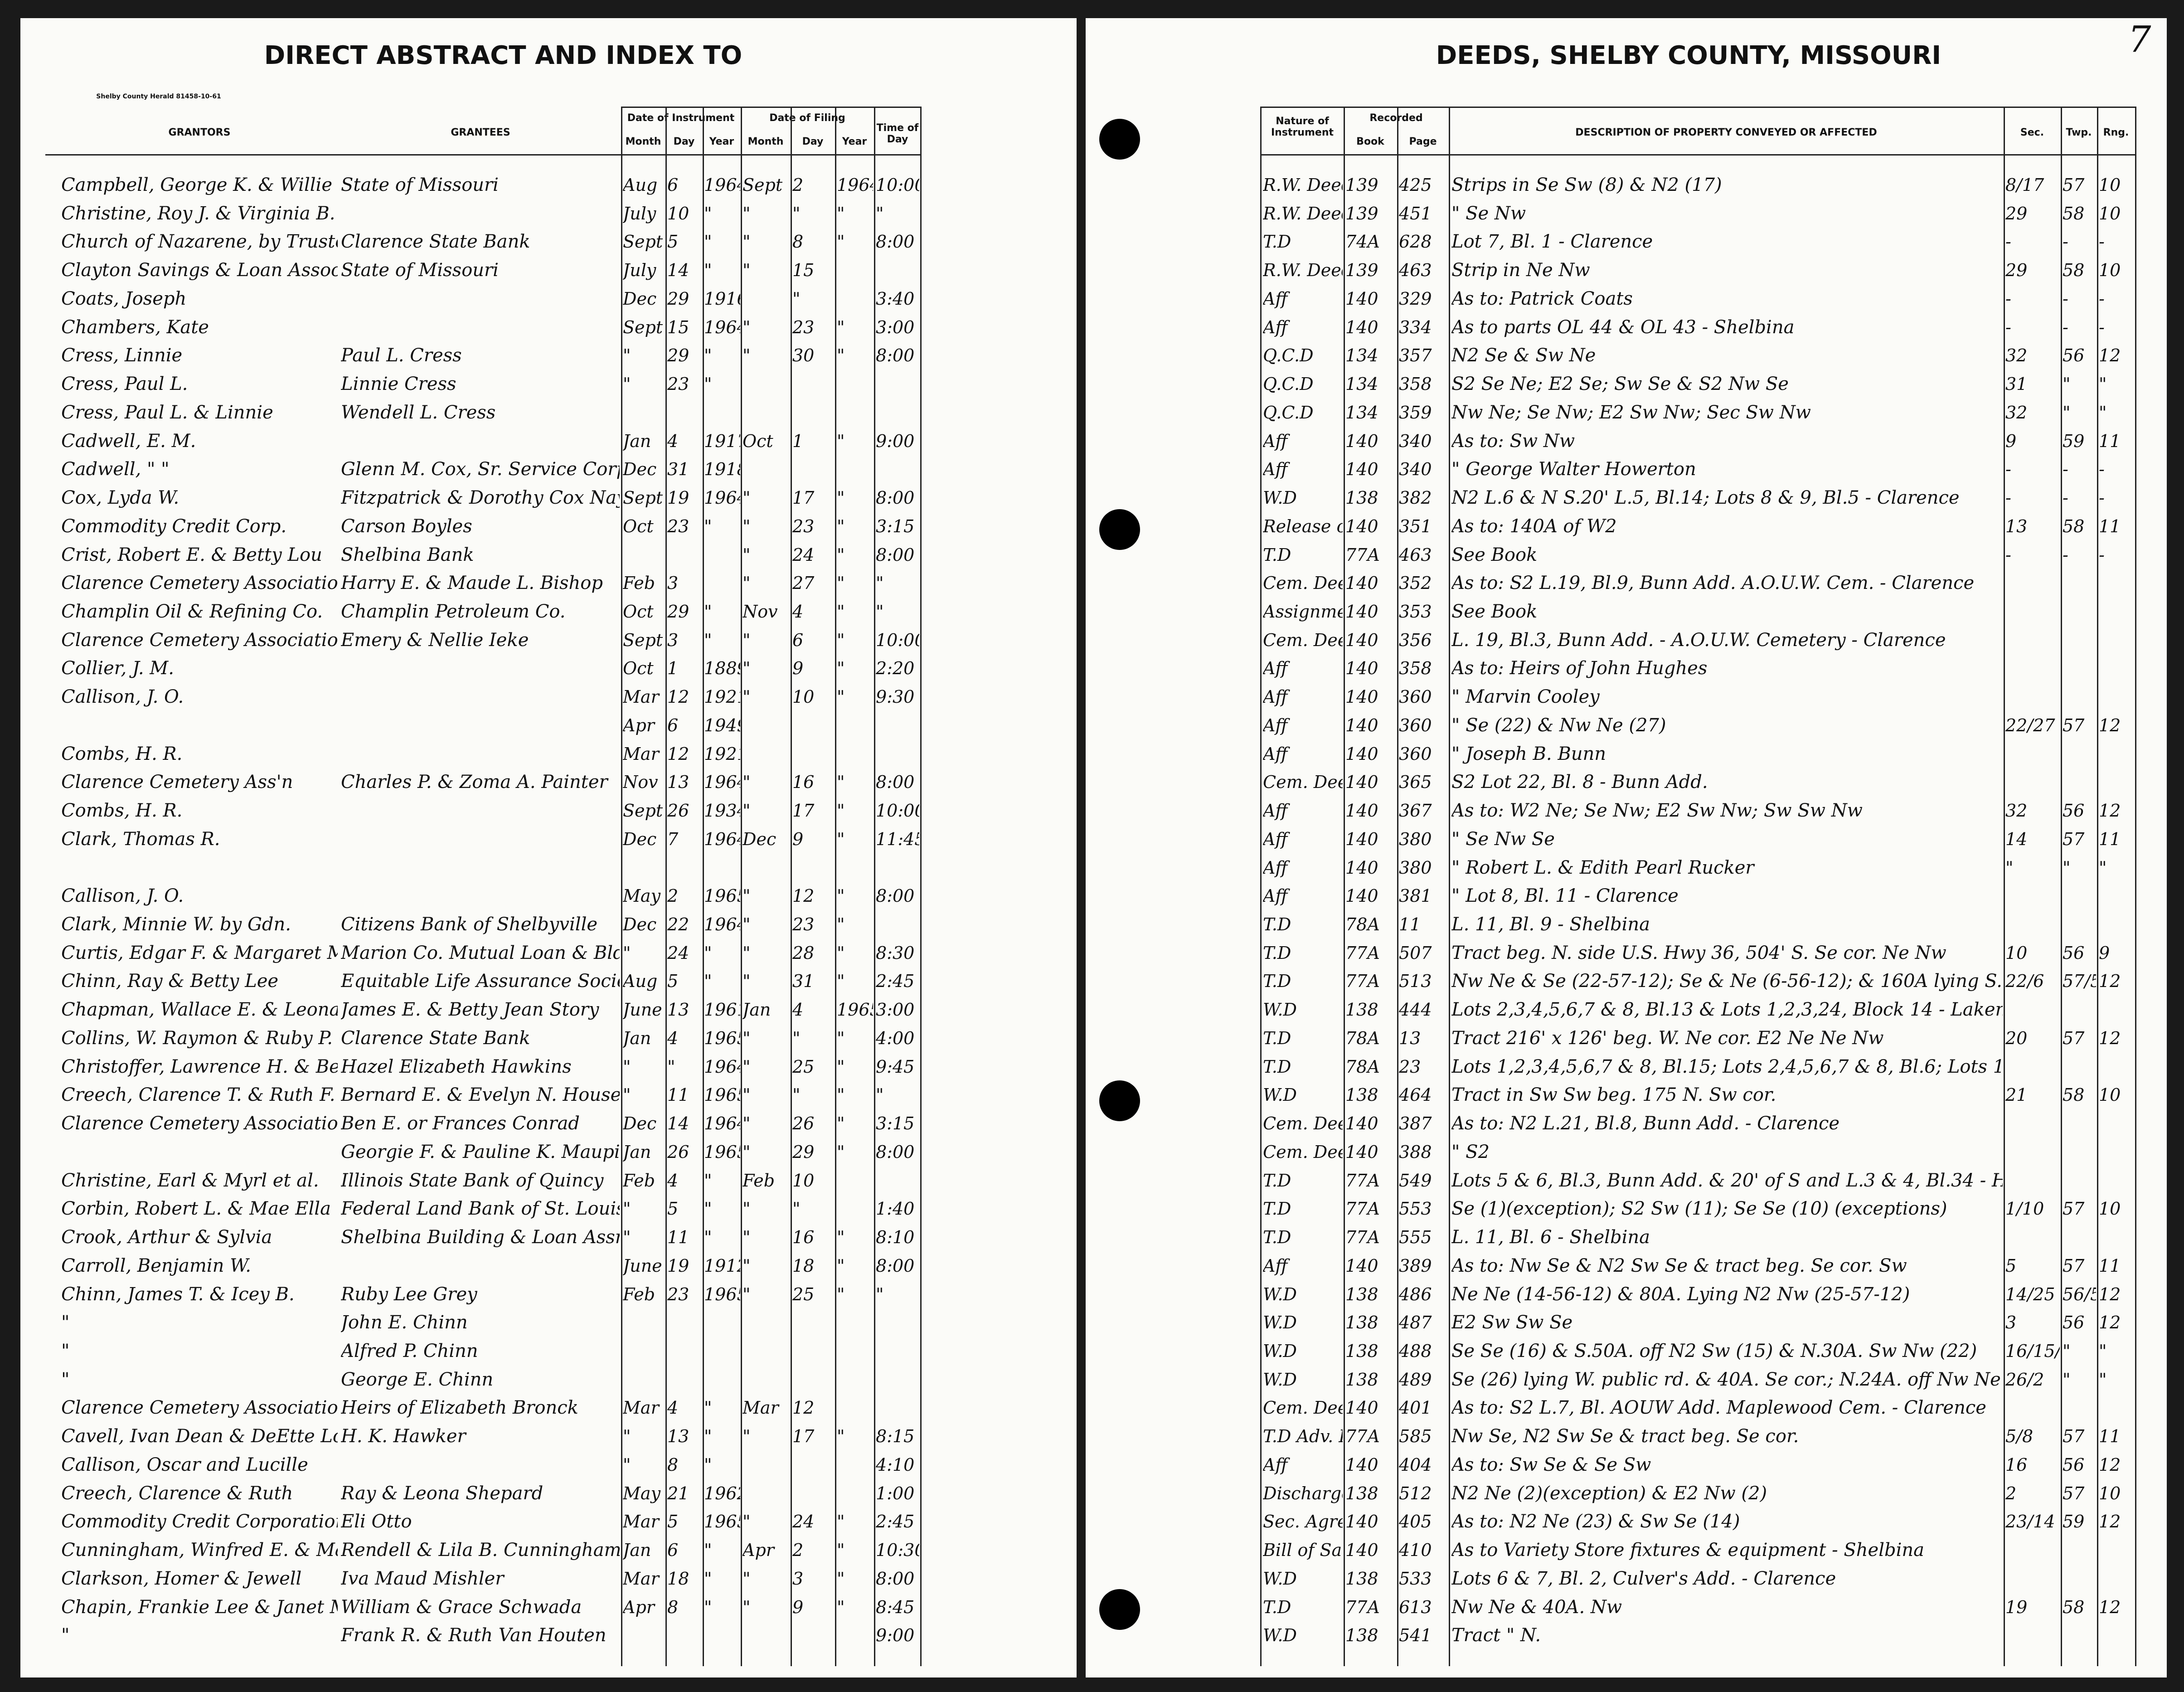 The height and width of the screenshot is (1692, 2184). What do you see at coordinates (410, 1351) in the screenshot?
I see `entry-grantee: Alfred P. Chinn` at bounding box center [410, 1351].